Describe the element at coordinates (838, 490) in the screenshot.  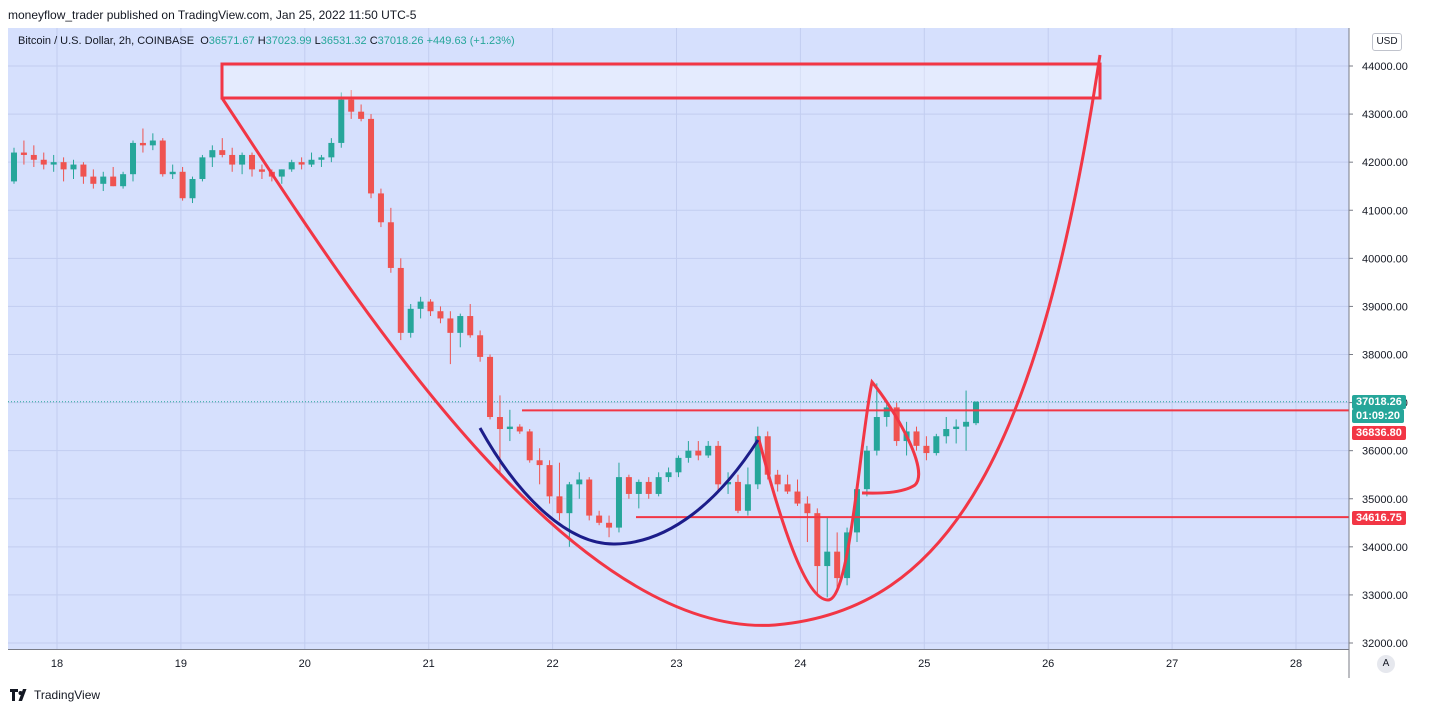
I see `handle-curve` at that location.